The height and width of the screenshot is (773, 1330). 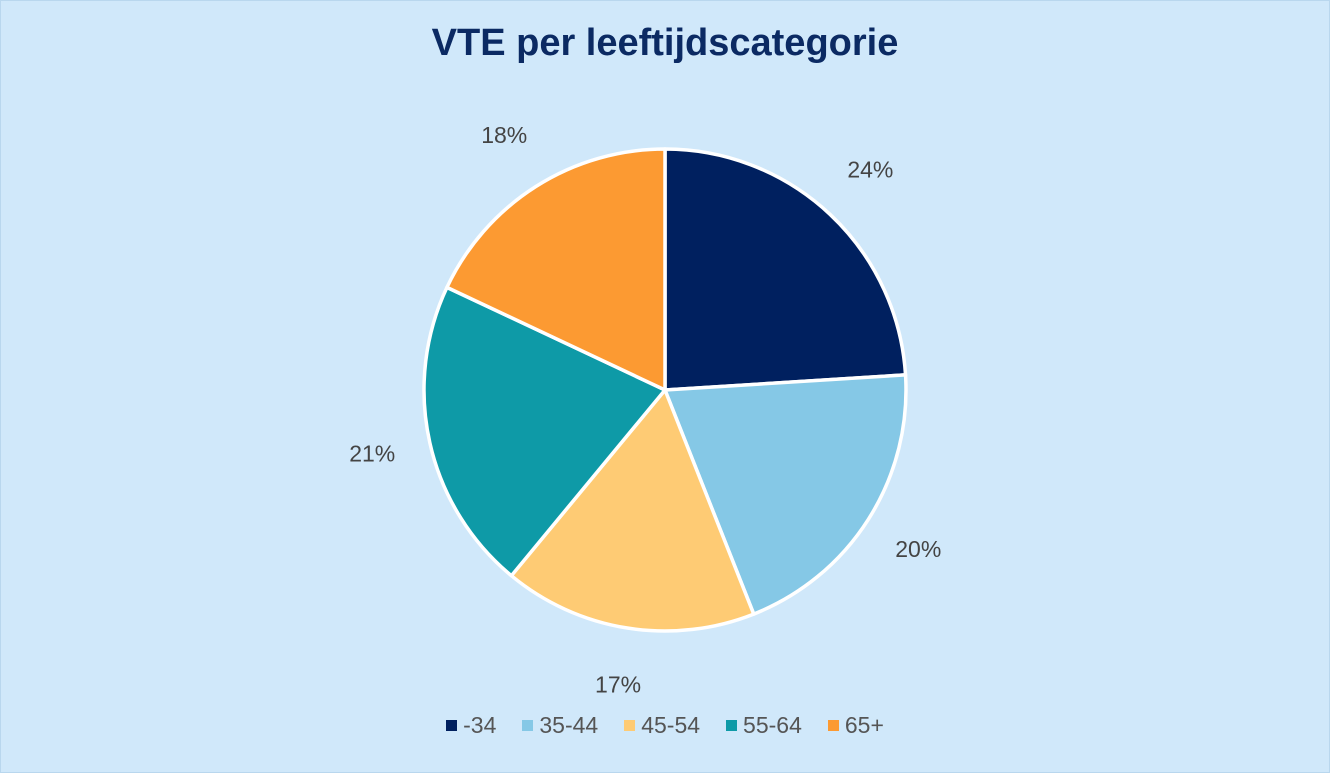 I want to click on legend-label-65+: 65+, so click(x=864, y=725).